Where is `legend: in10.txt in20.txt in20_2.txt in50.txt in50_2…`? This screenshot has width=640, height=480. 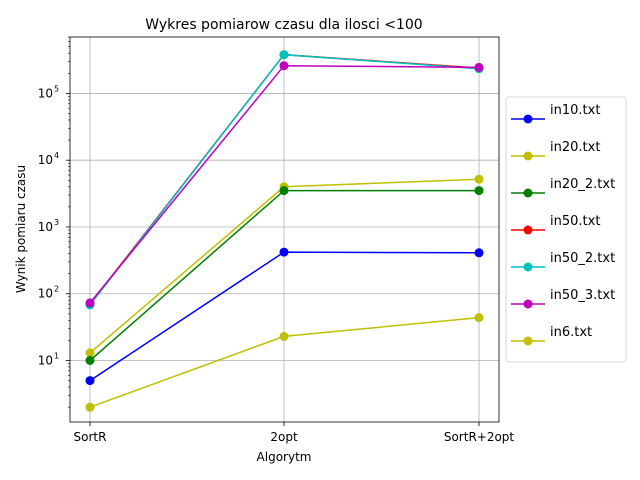
legend: in10.txt in20.txt in20_2.txt in50.txt in50_2… is located at coordinates (566, 229).